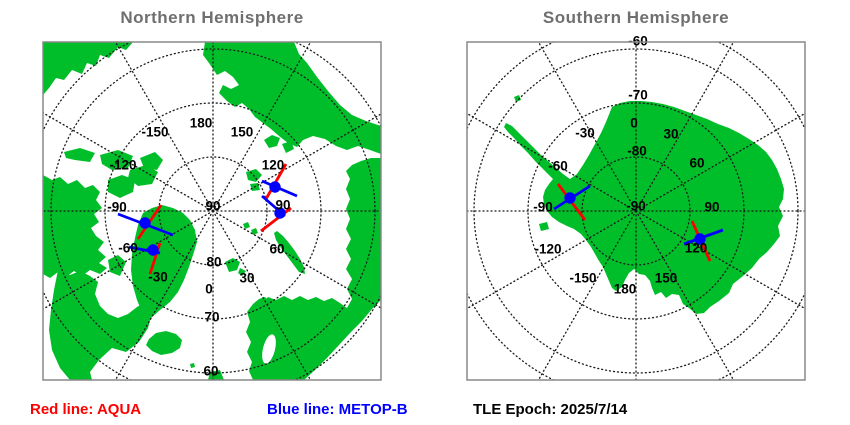 The width and height of the screenshot is (850, 425). What do you see at coordinates (158, 277) in the screenshot?
I see `north-grid-label--30: -30` at bounding box center [158, 277].